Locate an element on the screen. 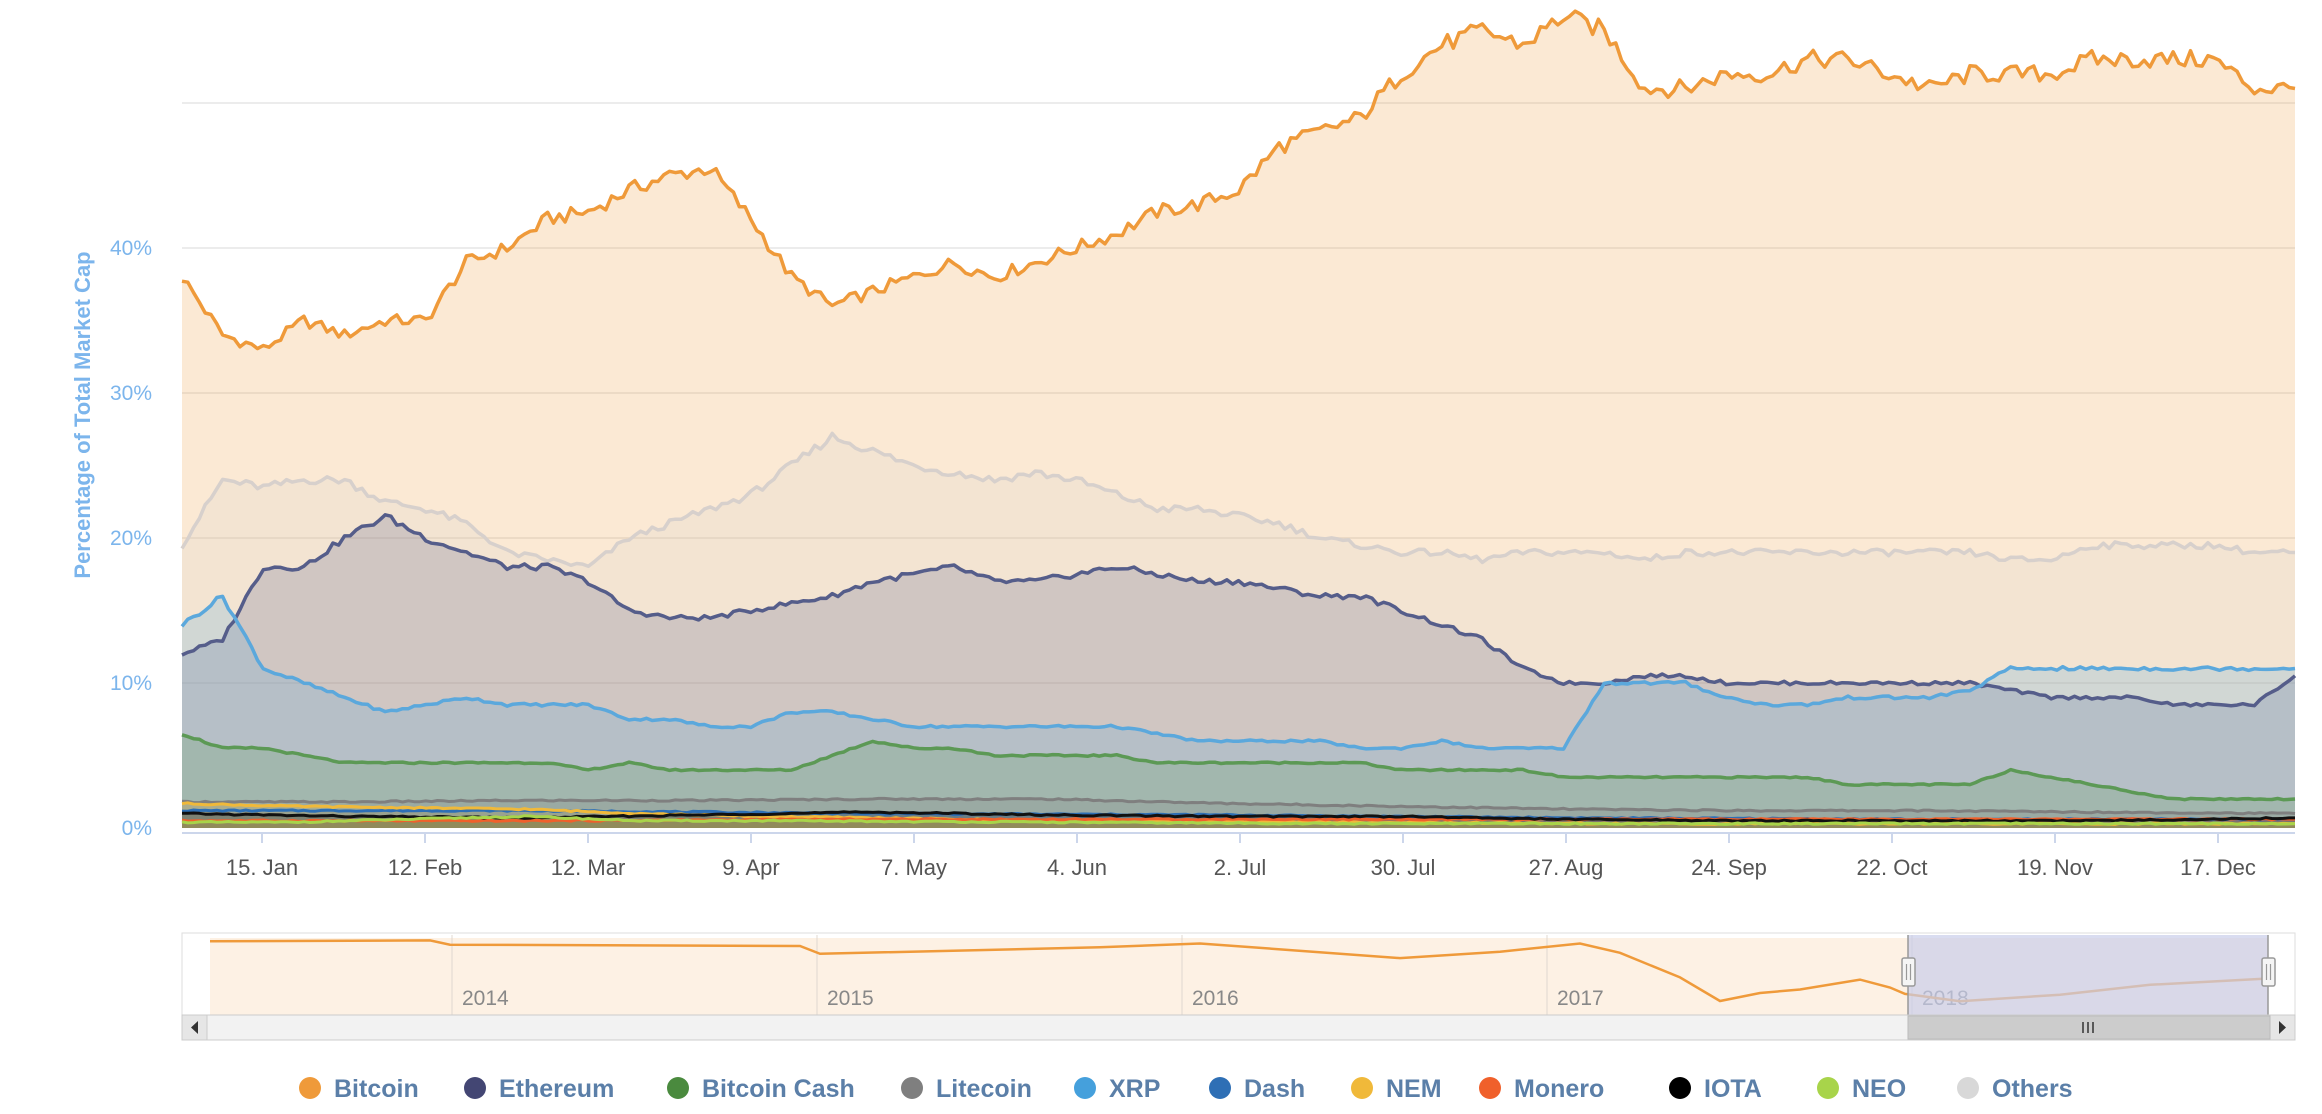 The width and height of the screenshot is (2322, 1114). y-tick-label: 20% is located at coordinates (131, 538).